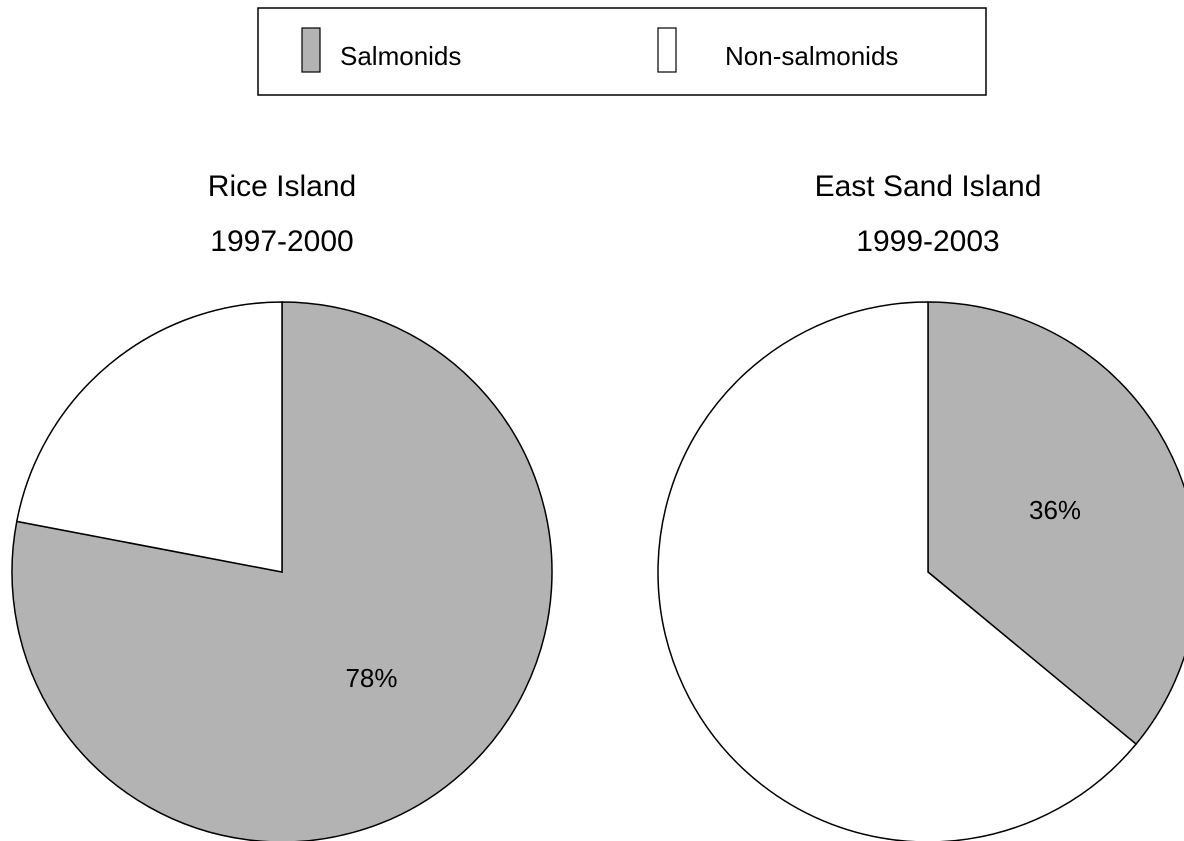 This screenshot has height=841, width=1184. I want to click on legend-box, so click(622, 51).